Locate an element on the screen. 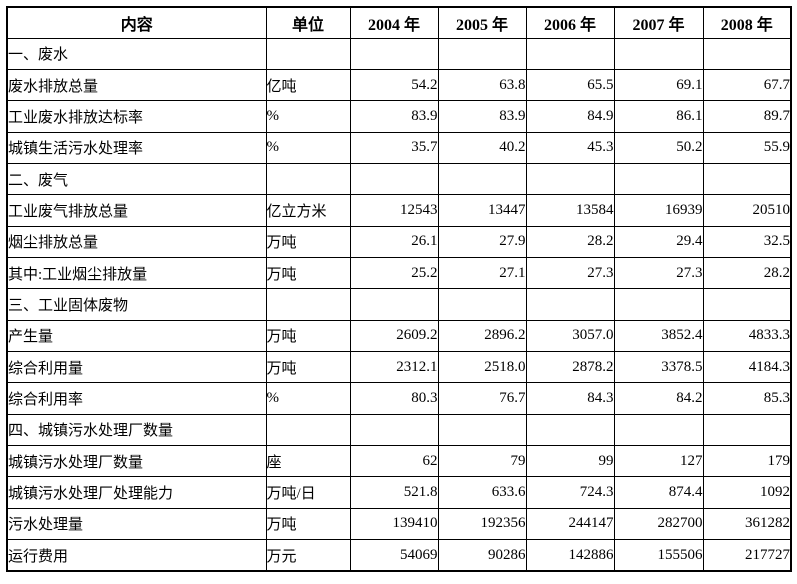  value-cell: 2609.2 is located at coordinates (394, 335).